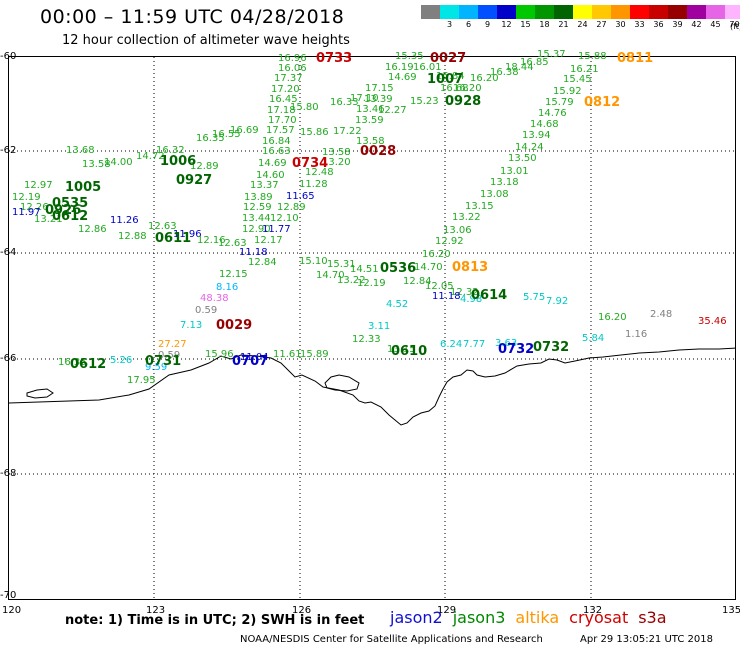 The height and width of the screenshot is (650, 740). What do you see at coordinates (187, 234) in the screenshot?
I see `wave-height-value: 11.96` at bounding box center [187, 234].